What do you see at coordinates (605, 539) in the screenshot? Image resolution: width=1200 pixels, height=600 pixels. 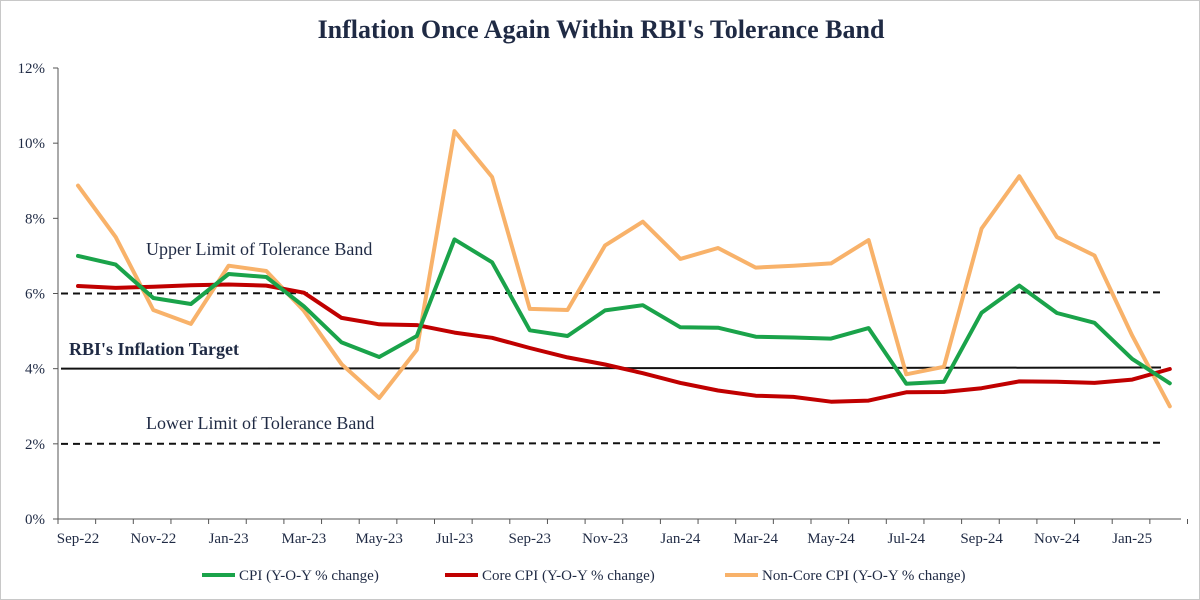 I see `x-tick-label: Nov-23` at bounding box center [605, 539].